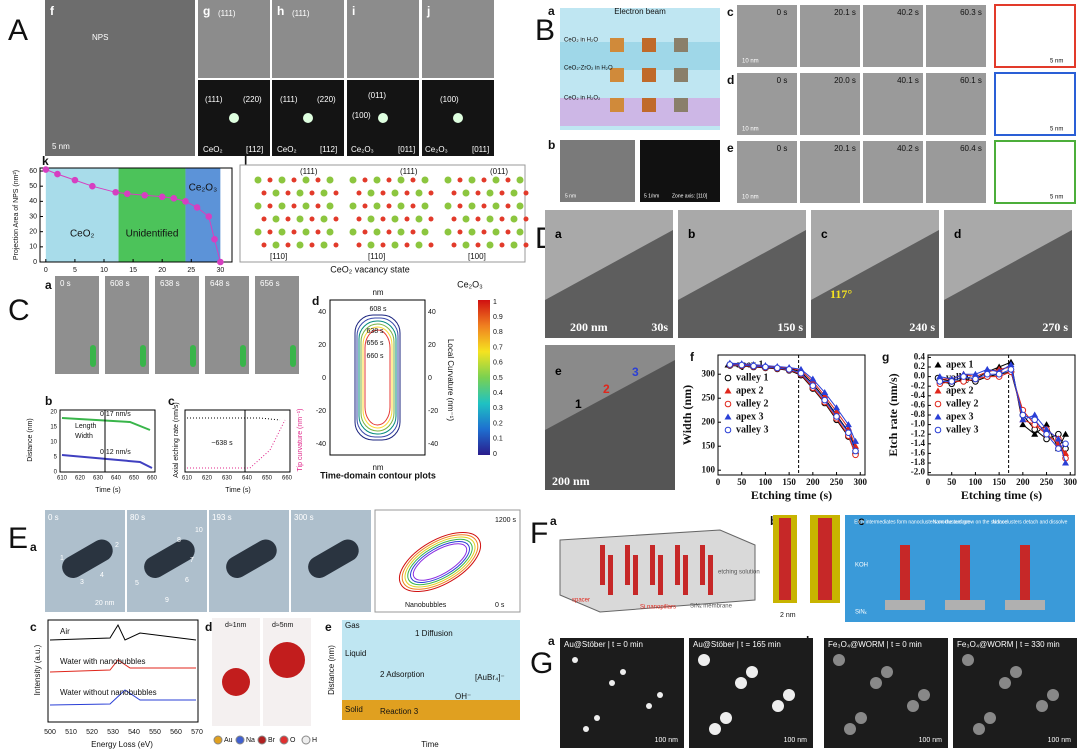 This screenshot has height=753, width=1080. What do you see at coordinates (709, 373) in the screenshot?
I see `y-tick-label: 300` at bounding box center [709, 373].